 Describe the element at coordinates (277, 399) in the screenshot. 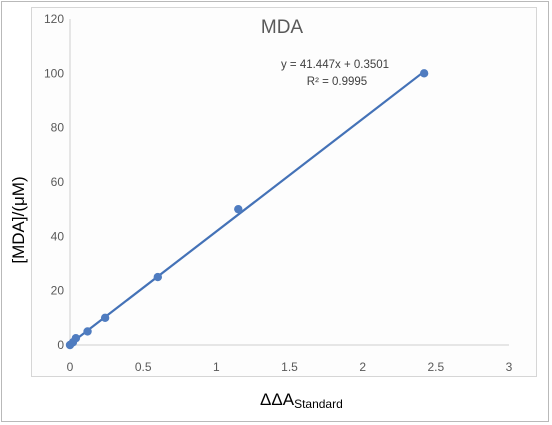

I see `x-axis-label-main: ΔΔA` at that location.